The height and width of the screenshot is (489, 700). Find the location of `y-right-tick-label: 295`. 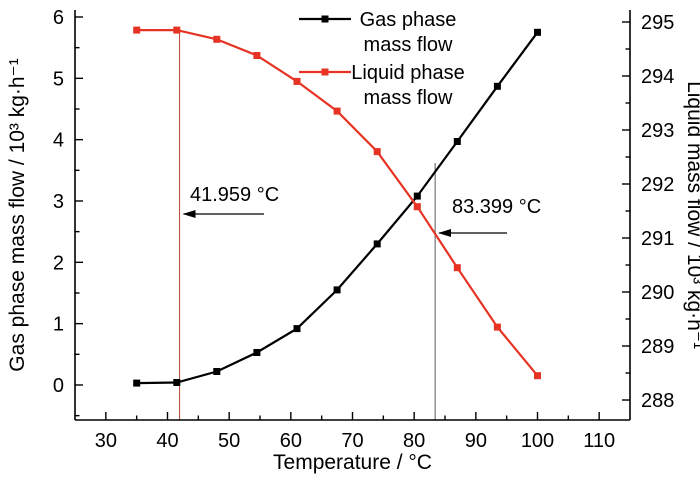

y-right-tick-label: 295 is located at coordinates (657, 23).